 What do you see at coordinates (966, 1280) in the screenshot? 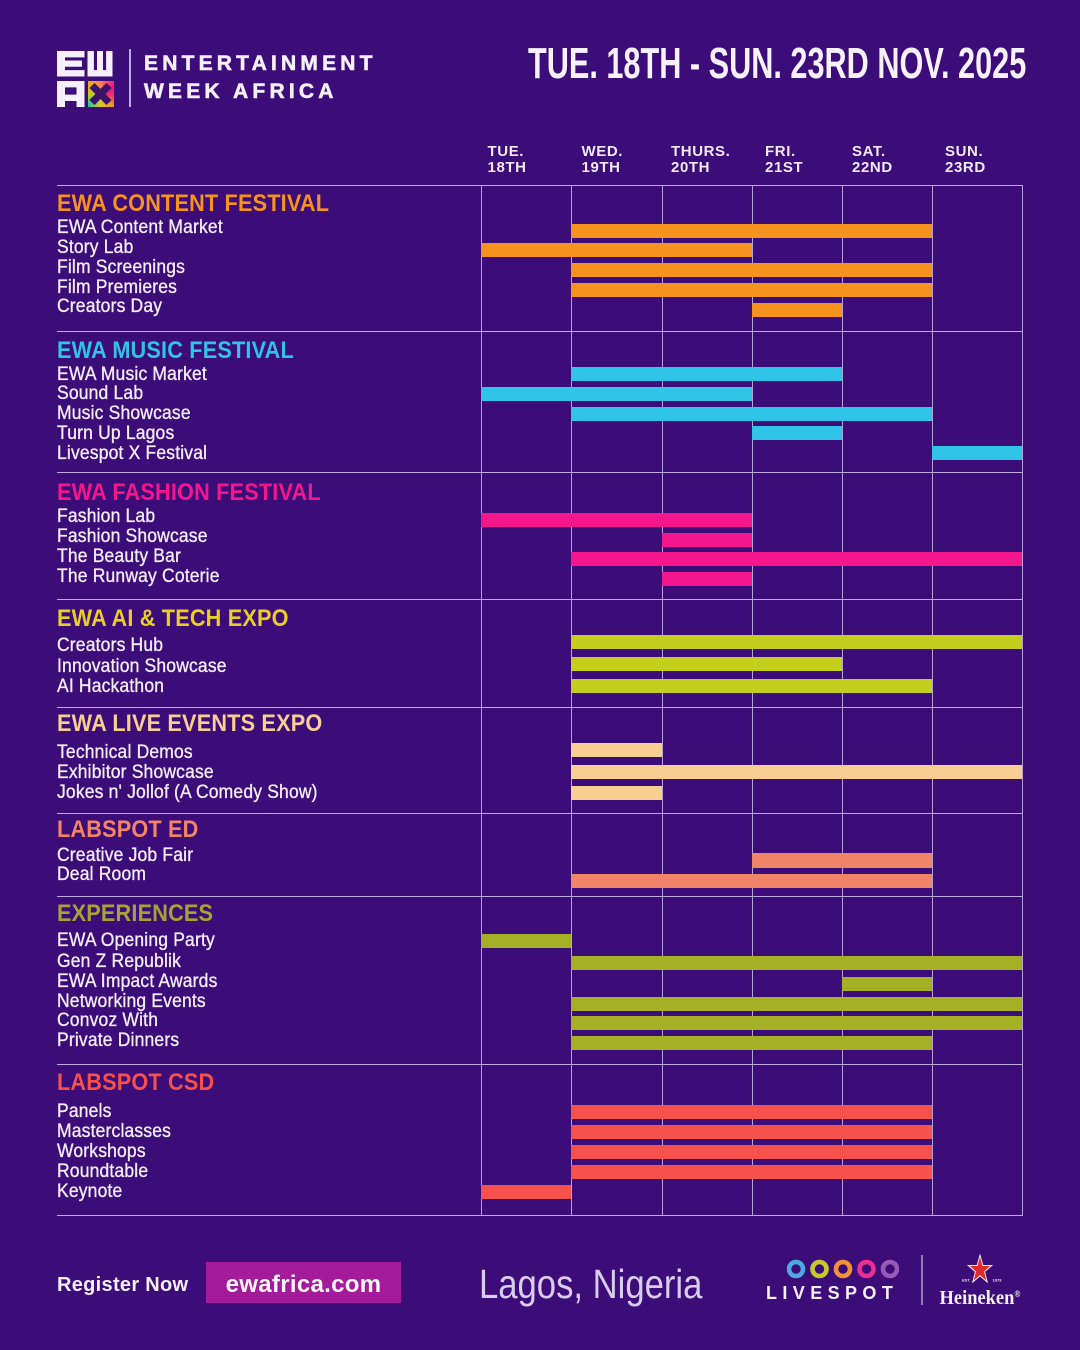
I see `svg-text: EST.` at bounding box center [966, 1280].